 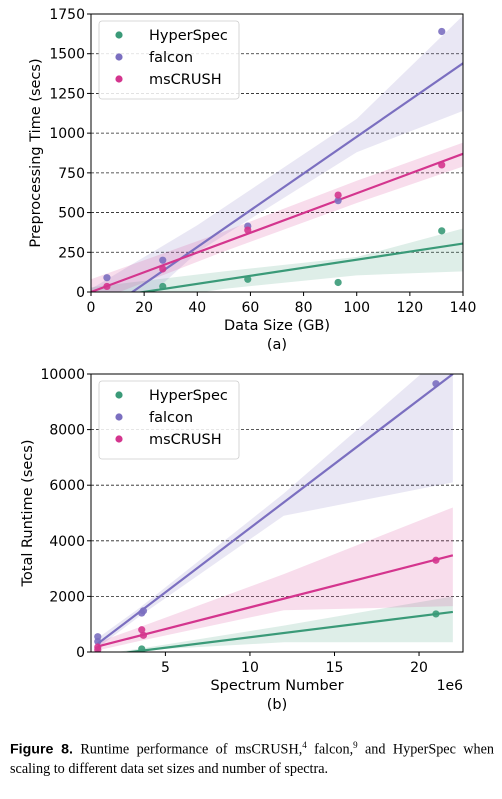 What do you see at coordinates (67, 542) in the screenshot?
I see `y-tick-label: 4000` at bounding box center [67, 542].